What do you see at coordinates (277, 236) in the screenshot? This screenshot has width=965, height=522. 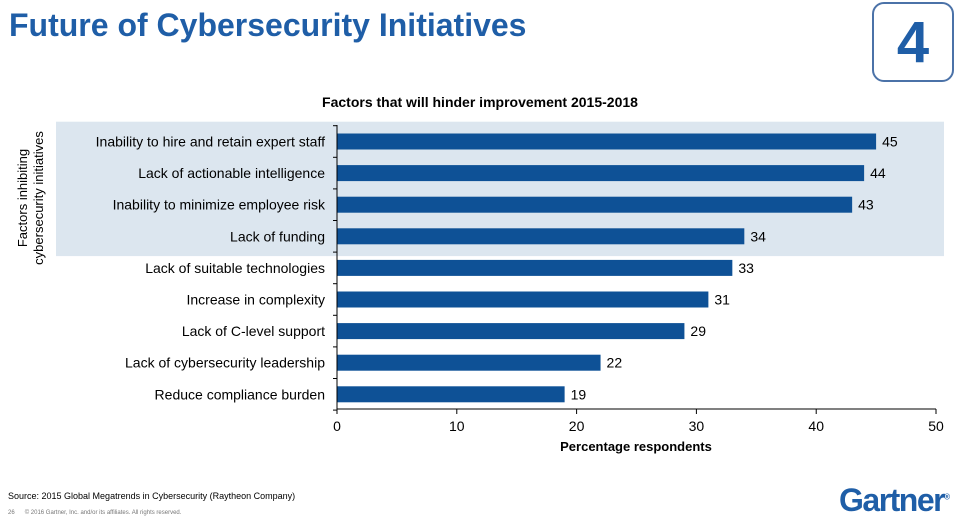 I see `category-label: Lack of funding` at bounding box center [277, 236].